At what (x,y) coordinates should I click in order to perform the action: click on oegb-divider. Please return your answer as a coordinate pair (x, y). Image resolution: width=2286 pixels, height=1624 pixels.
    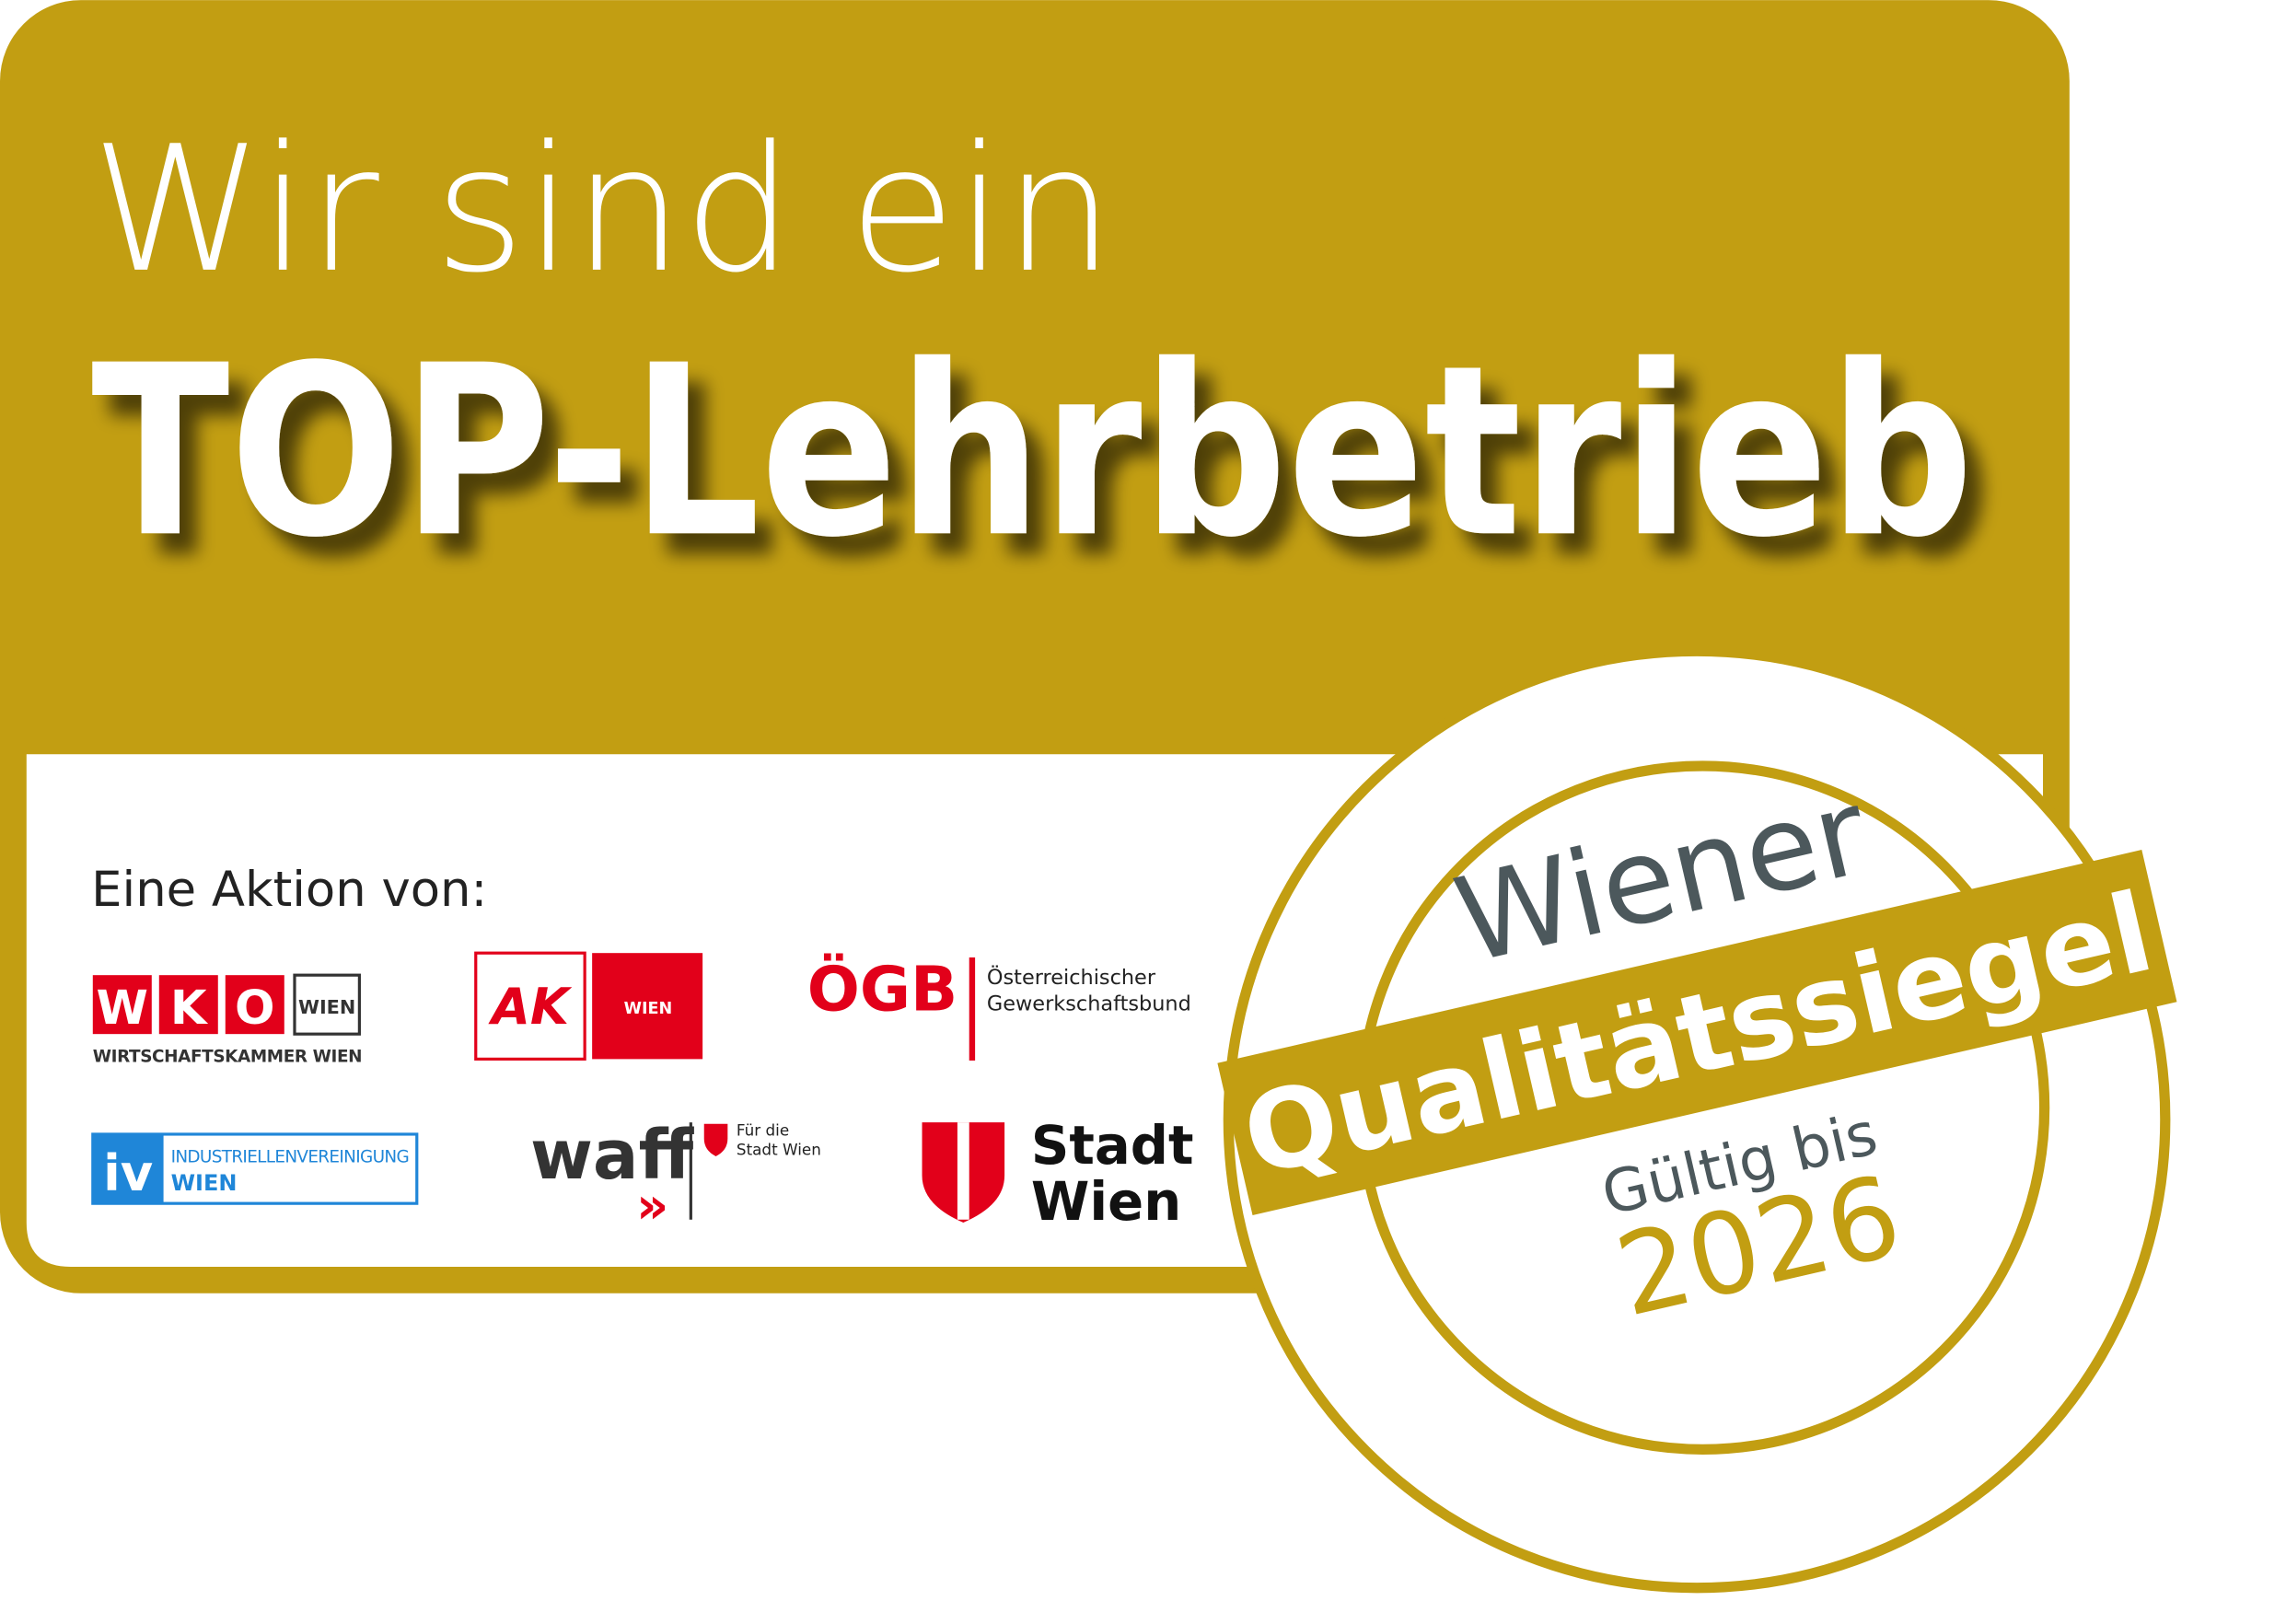
    Looking at the image, I should click on (972, 1009).